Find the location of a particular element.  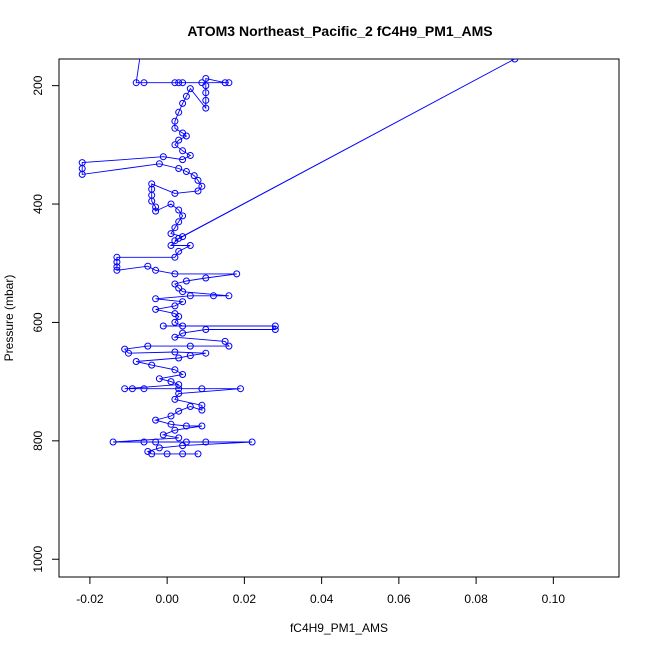

x-tick-label: 0.02 is located at coordinates (245, 599).